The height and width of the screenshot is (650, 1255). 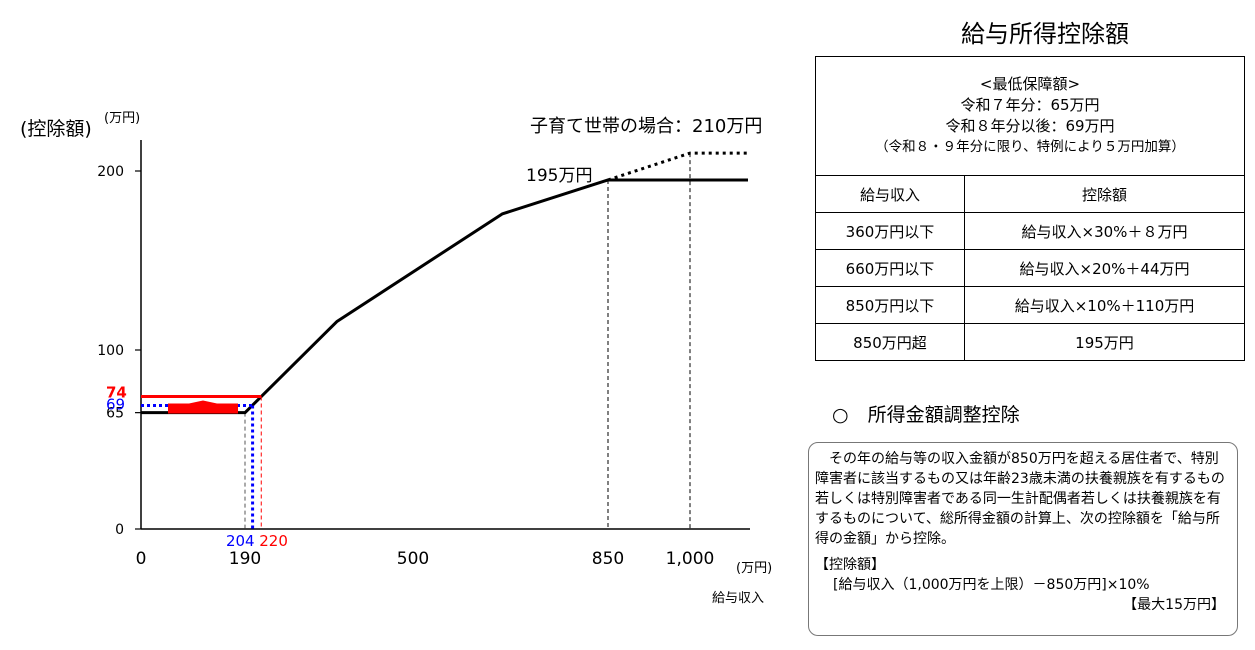 I want to click on y-tick-label: 65, so click(x=115, y=414).